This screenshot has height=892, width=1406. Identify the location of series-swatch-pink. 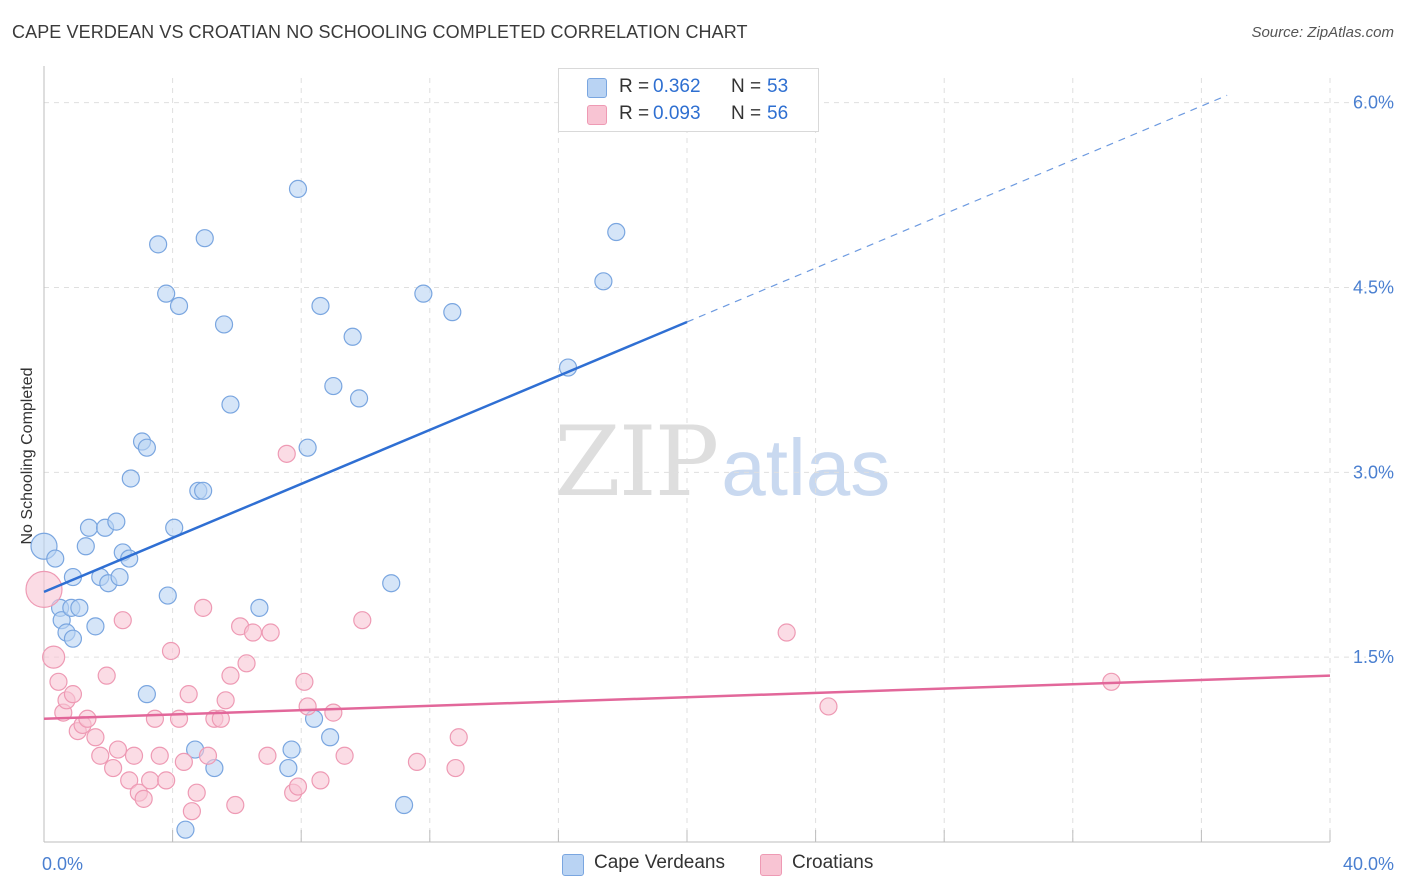
(771, 865).